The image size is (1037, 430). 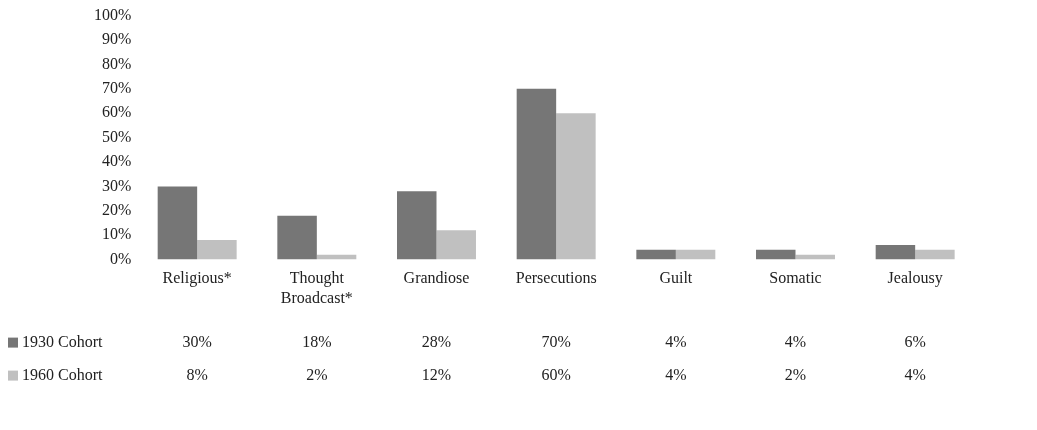 I want to click on y-tick-label: 40%, so click(x=117, y=161).